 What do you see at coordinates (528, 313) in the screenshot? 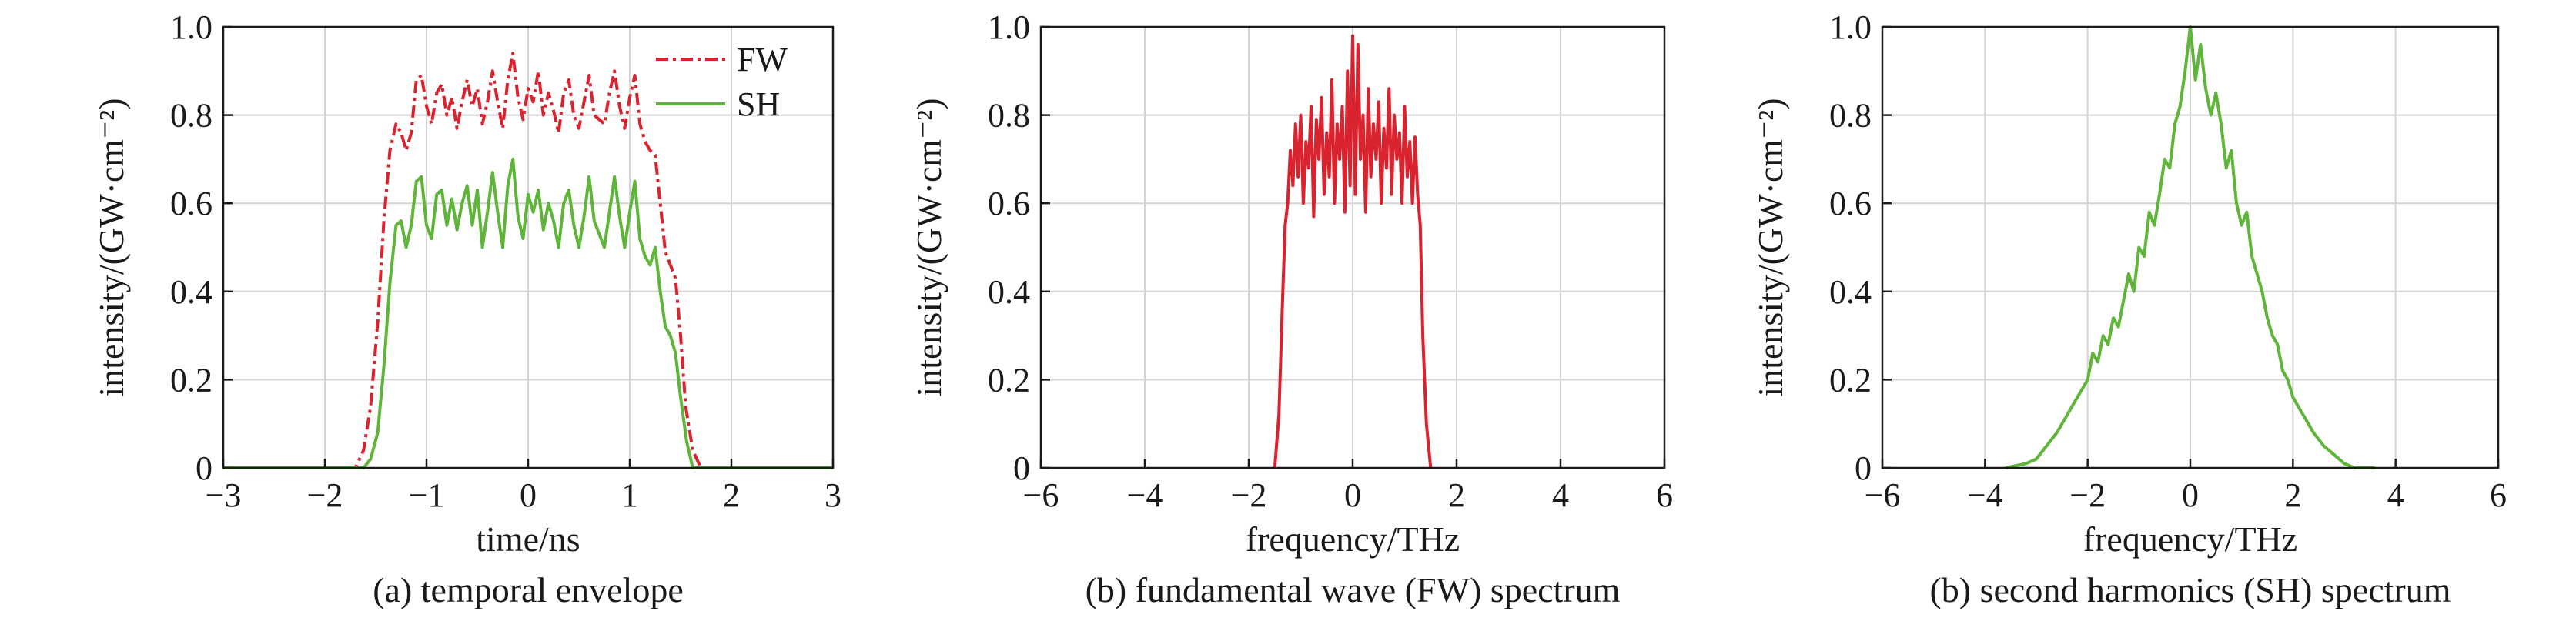
I see `series-line-sh` at bounding box center [528, 313].